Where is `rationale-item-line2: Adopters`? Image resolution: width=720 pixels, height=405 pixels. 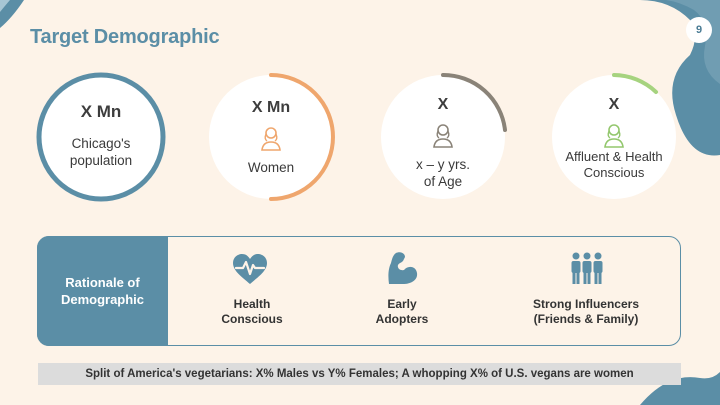 rationale-item-line2: Adopters is located at coordinates (402, 319).